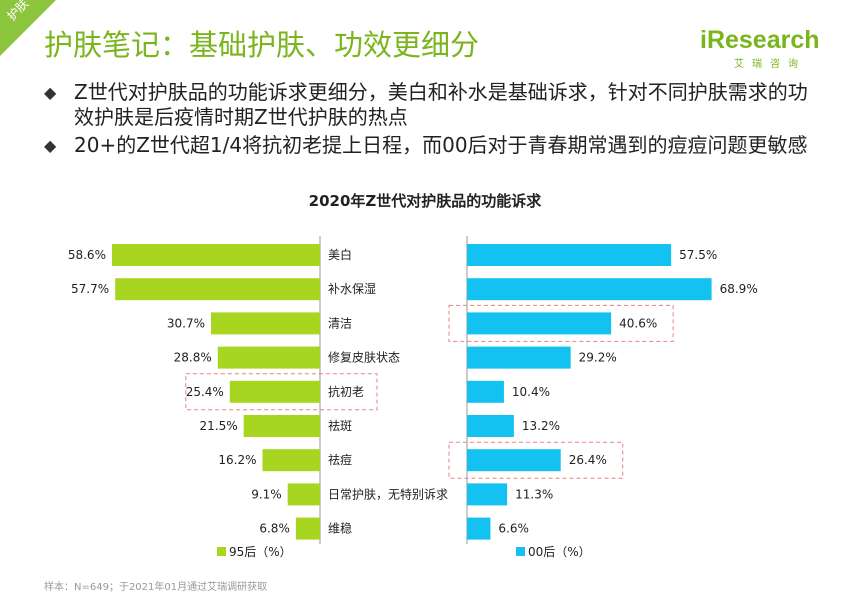  Describe the element at coordinates (598, 358) in the screenshot. I see `value-label-00-3: 29.2%` at that location.